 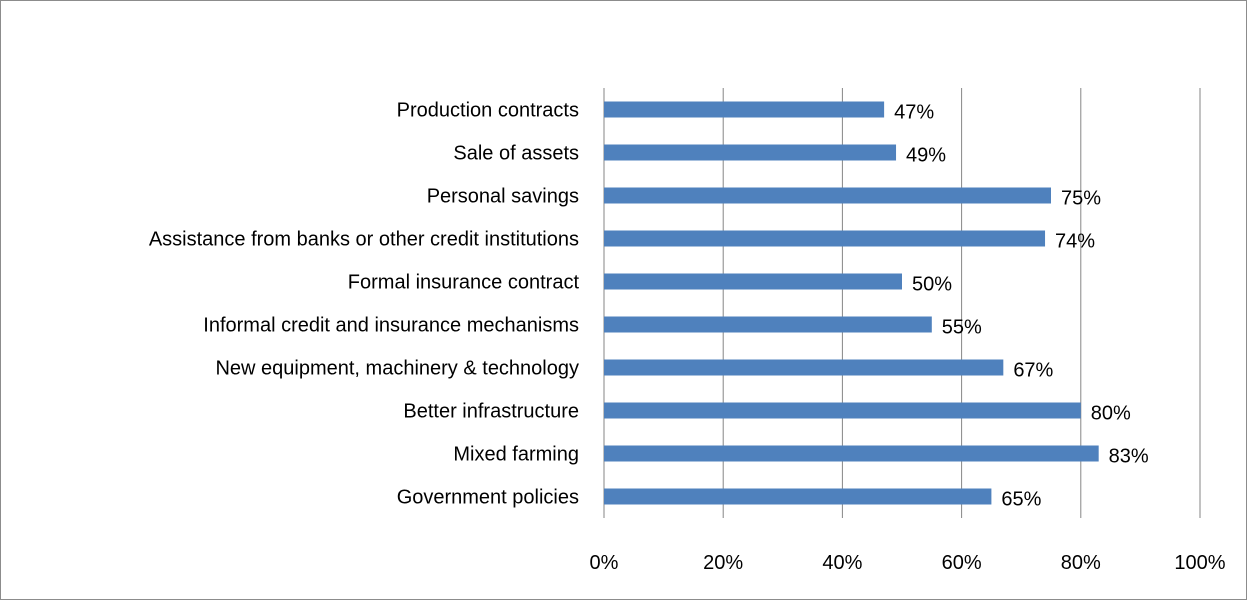 What do you see at coordinates (932, 285) in the screenshot?
I see `data-label: 50%` at bounding box center [932, 285].